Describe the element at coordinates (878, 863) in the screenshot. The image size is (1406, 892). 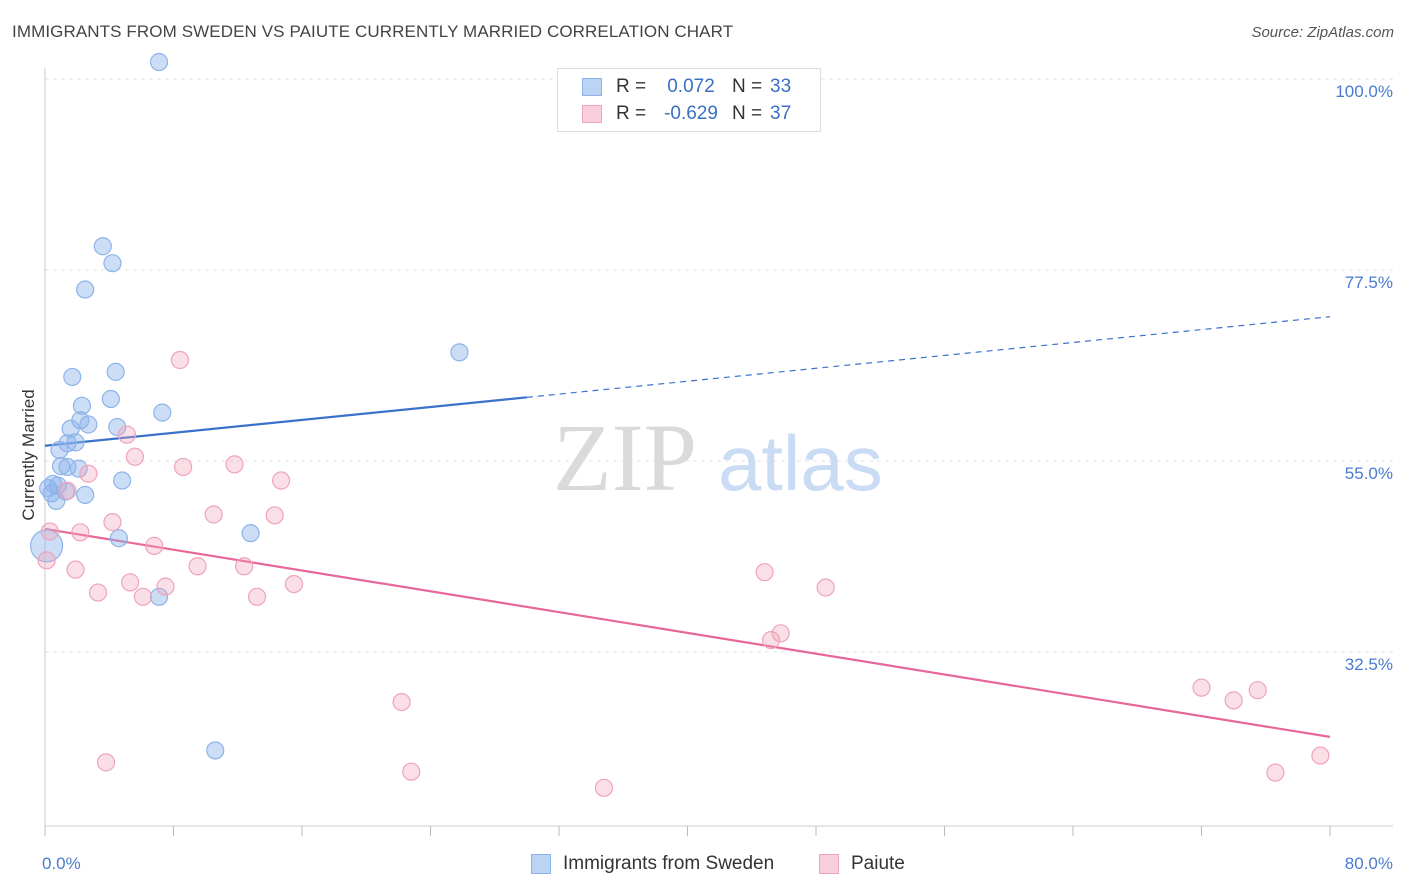
I see `bottom-legend-label-paiute: Paiute` at that location.